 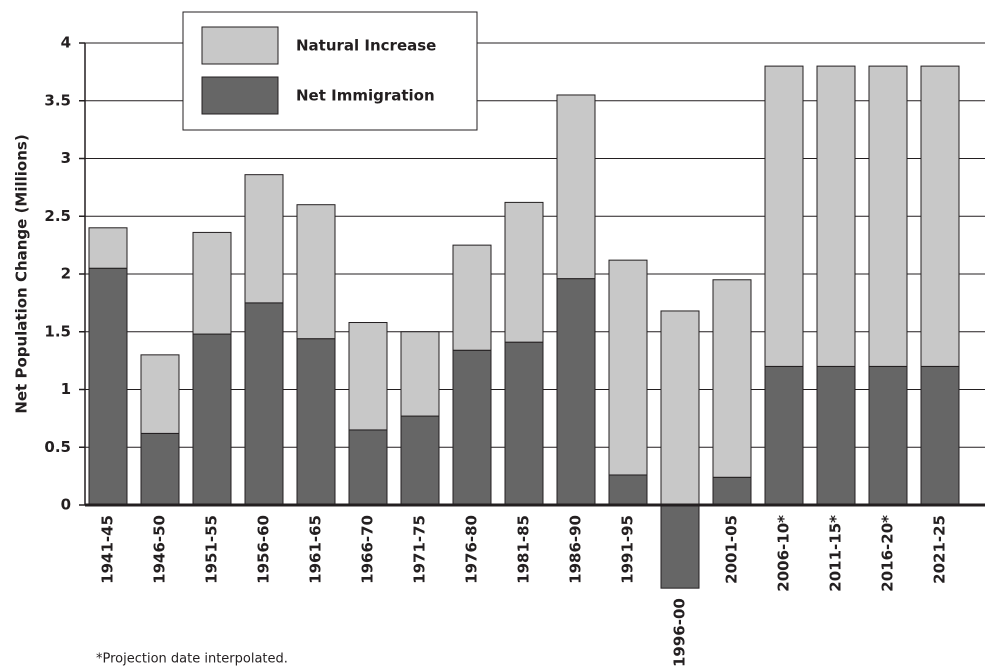 I want to click on x-tick-label: 2006-10*, so click(x=784, y=553).